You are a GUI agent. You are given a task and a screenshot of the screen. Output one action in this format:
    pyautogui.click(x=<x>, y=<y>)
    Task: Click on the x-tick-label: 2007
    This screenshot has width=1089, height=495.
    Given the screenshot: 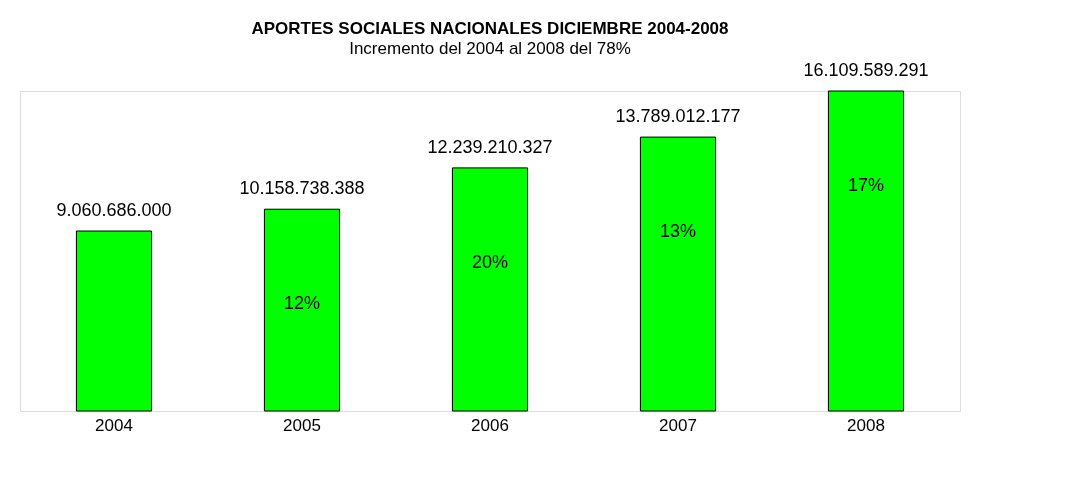 What is the action you would take?
    pyautogui.click(x=678, y=425)
    